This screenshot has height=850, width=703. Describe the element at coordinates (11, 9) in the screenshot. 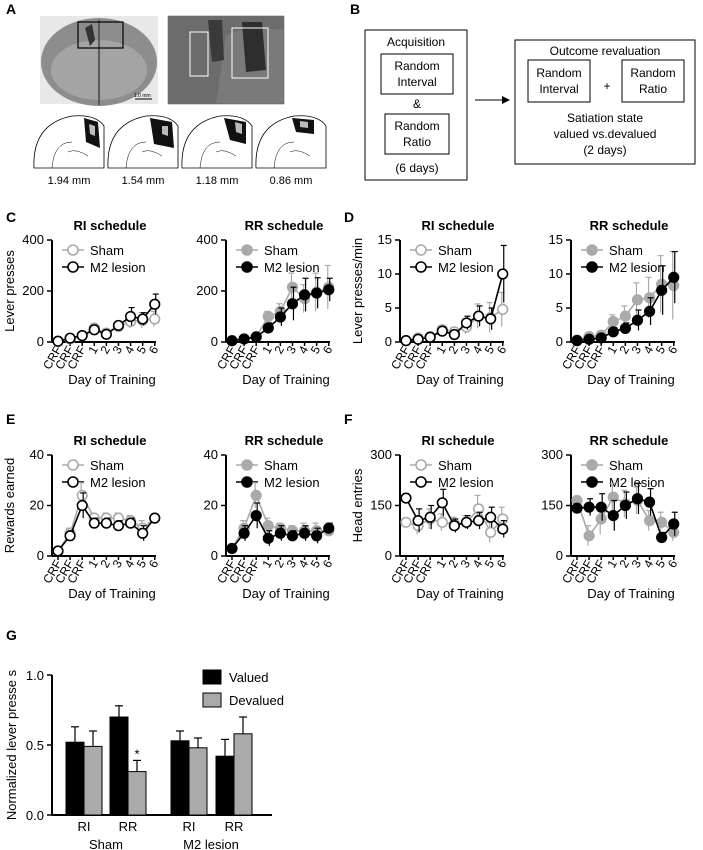

I see `panel-letter-a: A` at that location.